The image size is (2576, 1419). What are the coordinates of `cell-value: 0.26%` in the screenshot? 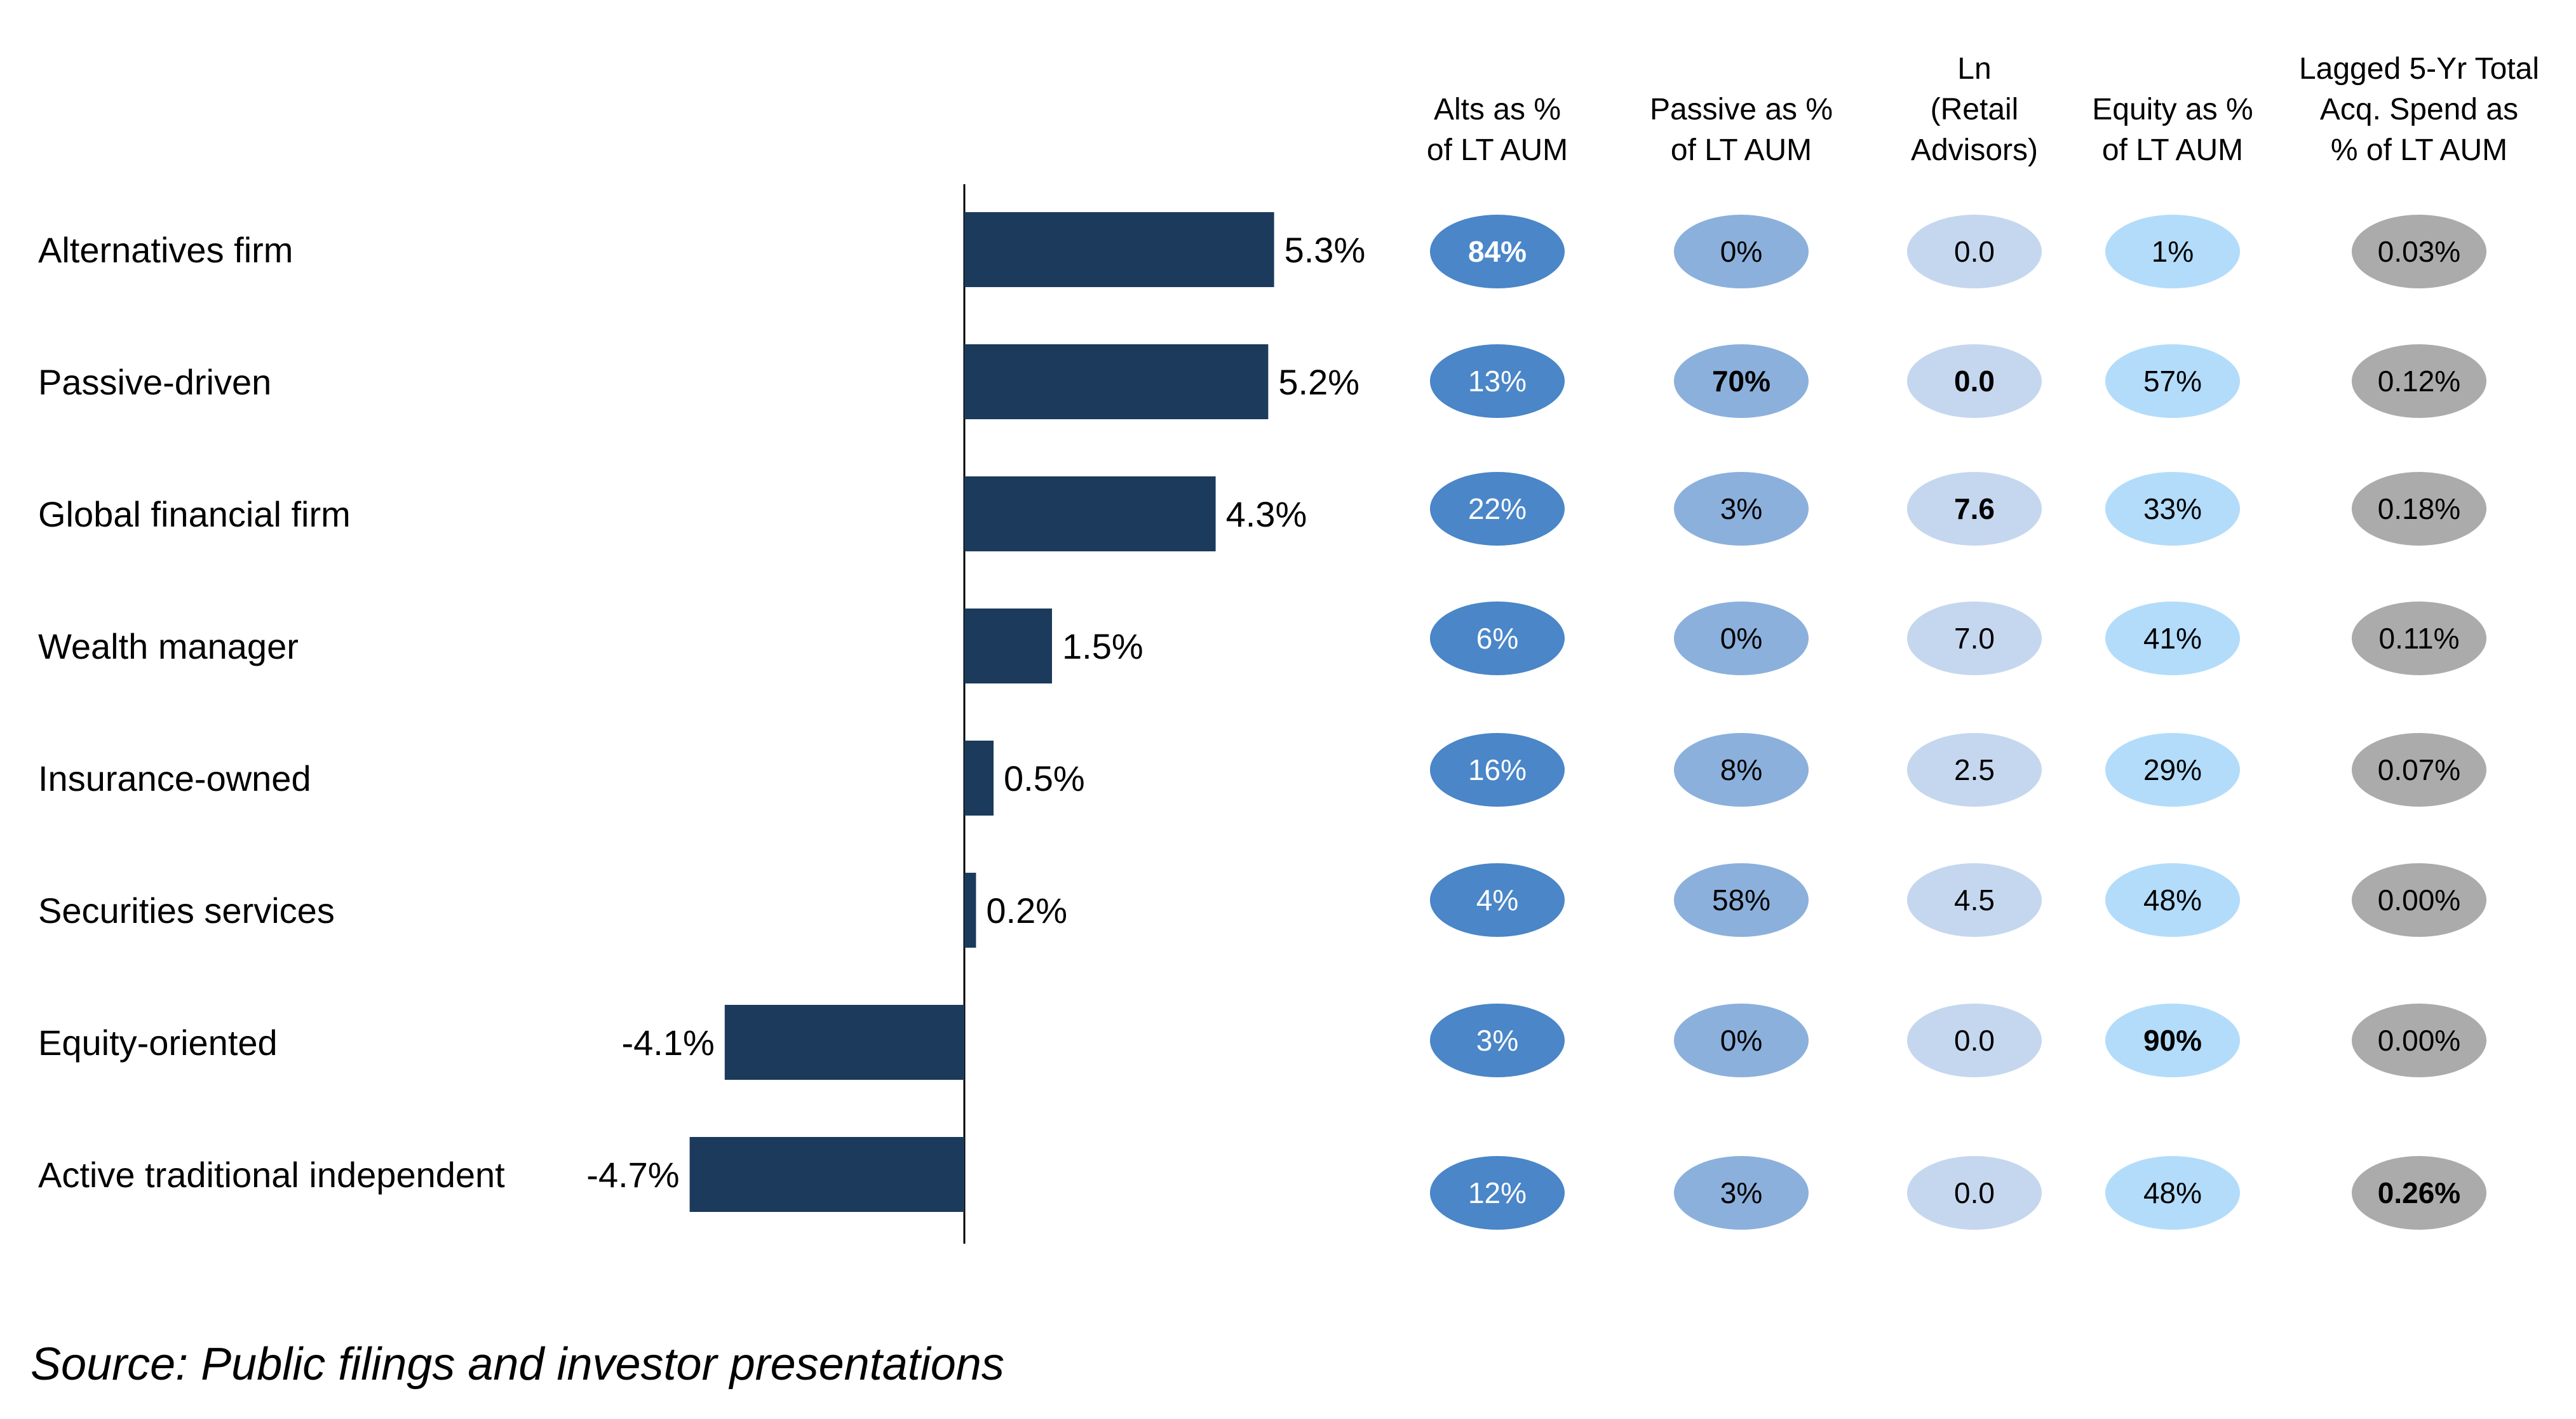 It's located at (2419, 1192).